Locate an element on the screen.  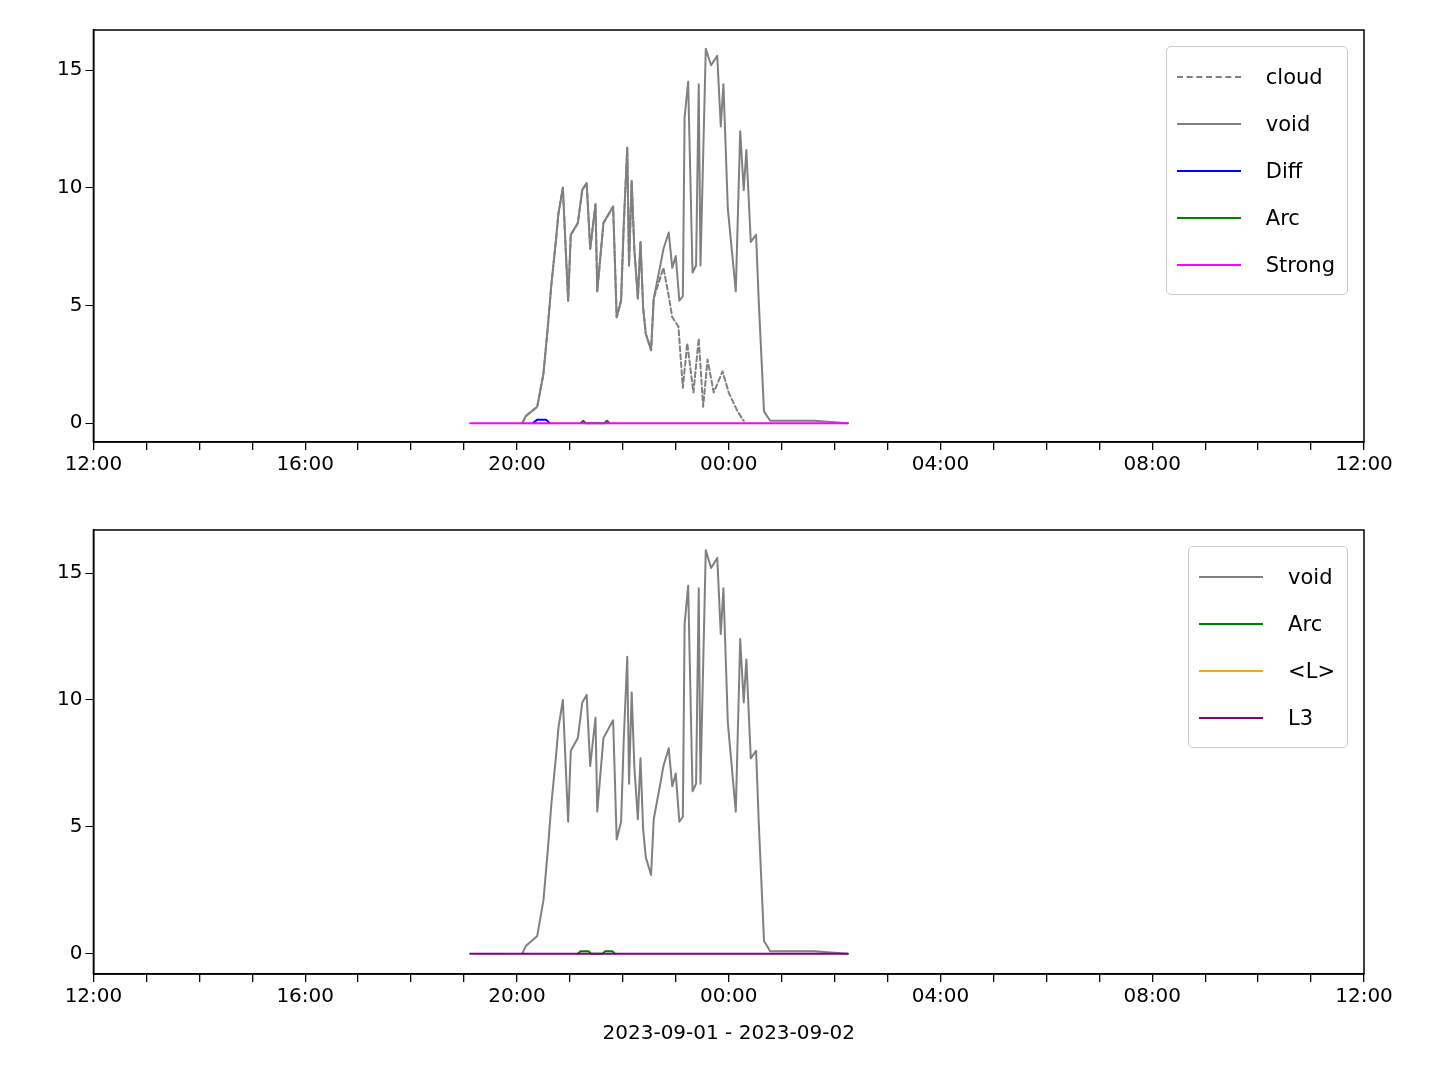
legend-label: Diff is located at coordinates (1284, 170).